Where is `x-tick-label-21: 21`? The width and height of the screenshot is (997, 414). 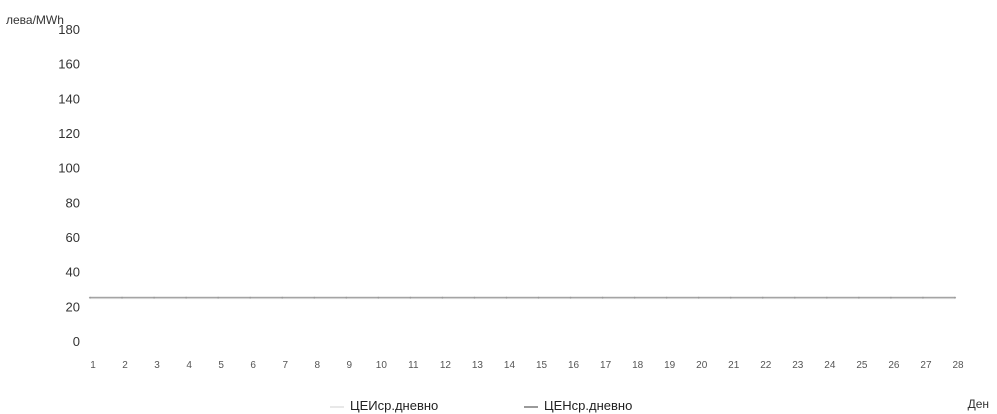
x-tick-label-21: 21 is located at coordinates (734, 365).